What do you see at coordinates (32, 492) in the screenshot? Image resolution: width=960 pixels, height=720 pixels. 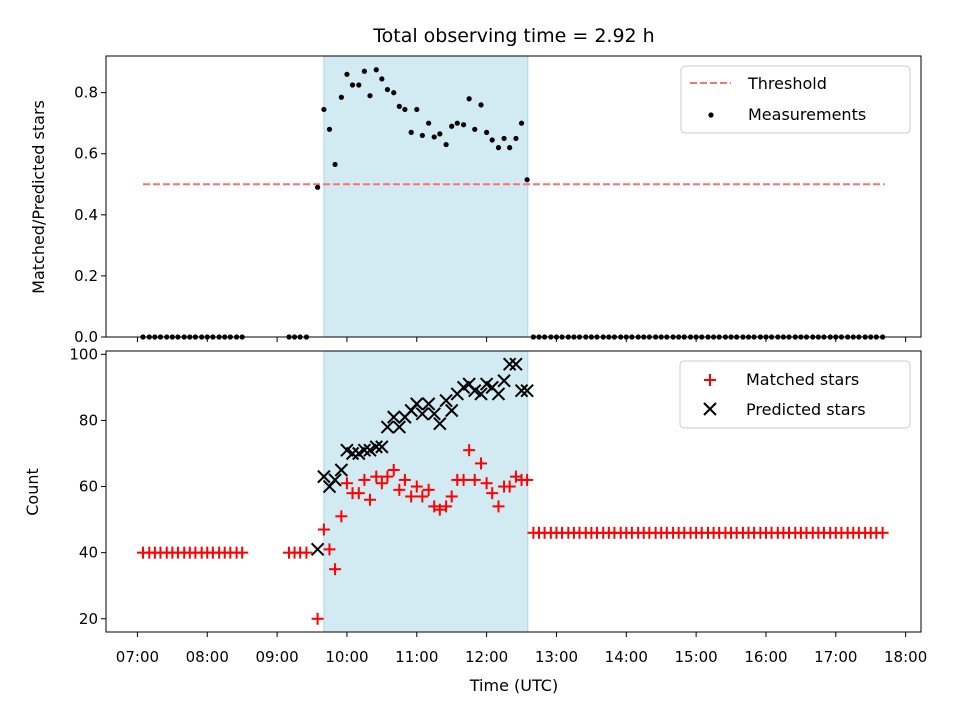 I see `bottom-y-axis-label: Count` at bounding box center [32, 492].